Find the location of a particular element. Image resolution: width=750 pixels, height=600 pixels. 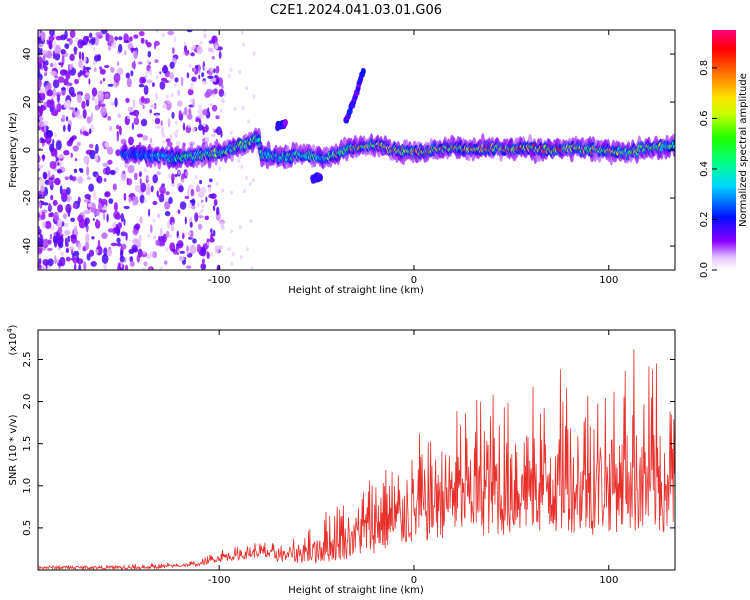

snr-xtick-label: 0 is located at coordinates (414, 580).